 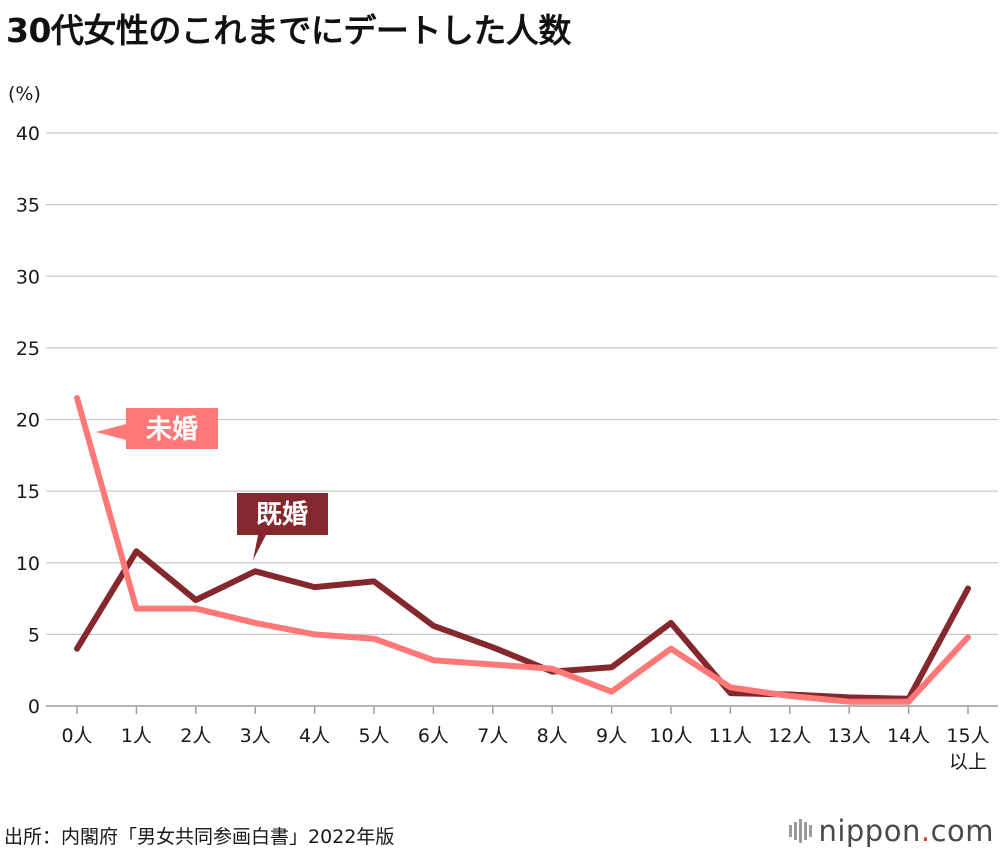 What do you see at coordinates (962, 831) in the screenshot?
I see `logo-suffix: com` at bounding box center [962, 831].